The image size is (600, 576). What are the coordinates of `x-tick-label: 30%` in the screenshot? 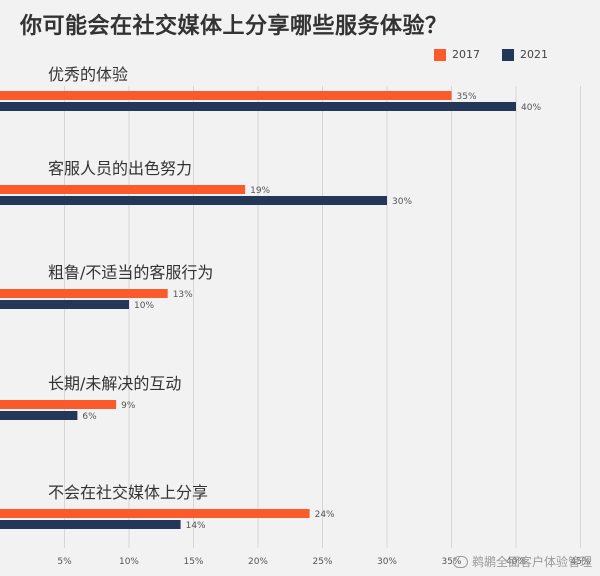 It's located at (387, 562).